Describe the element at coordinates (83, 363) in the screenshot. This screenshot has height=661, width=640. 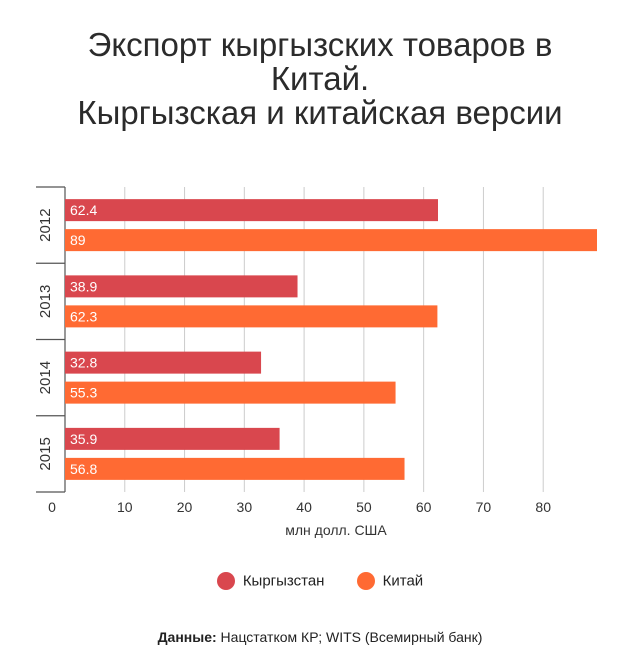
I see `data-label-kyrgyzstan-2014: 32.8` at that location.